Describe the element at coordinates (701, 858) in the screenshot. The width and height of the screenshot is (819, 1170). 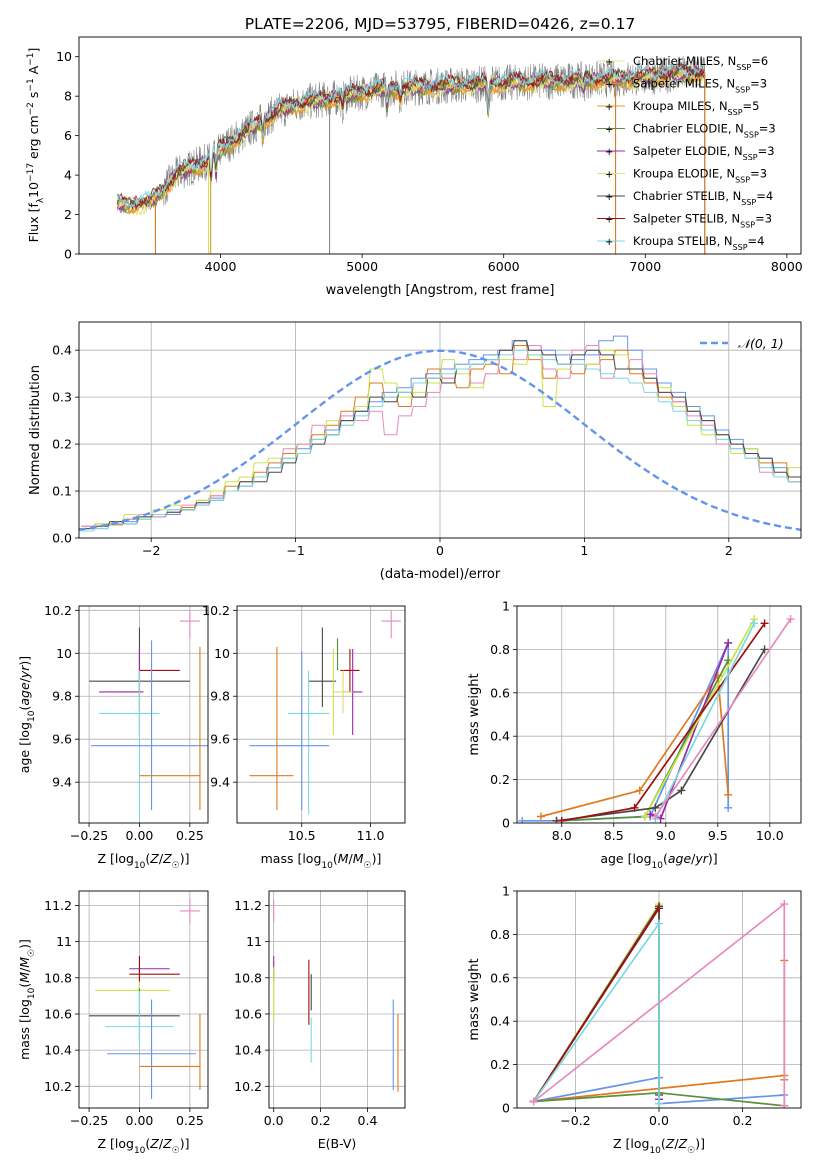
I see `x-axis-label-part: yr` at that location.